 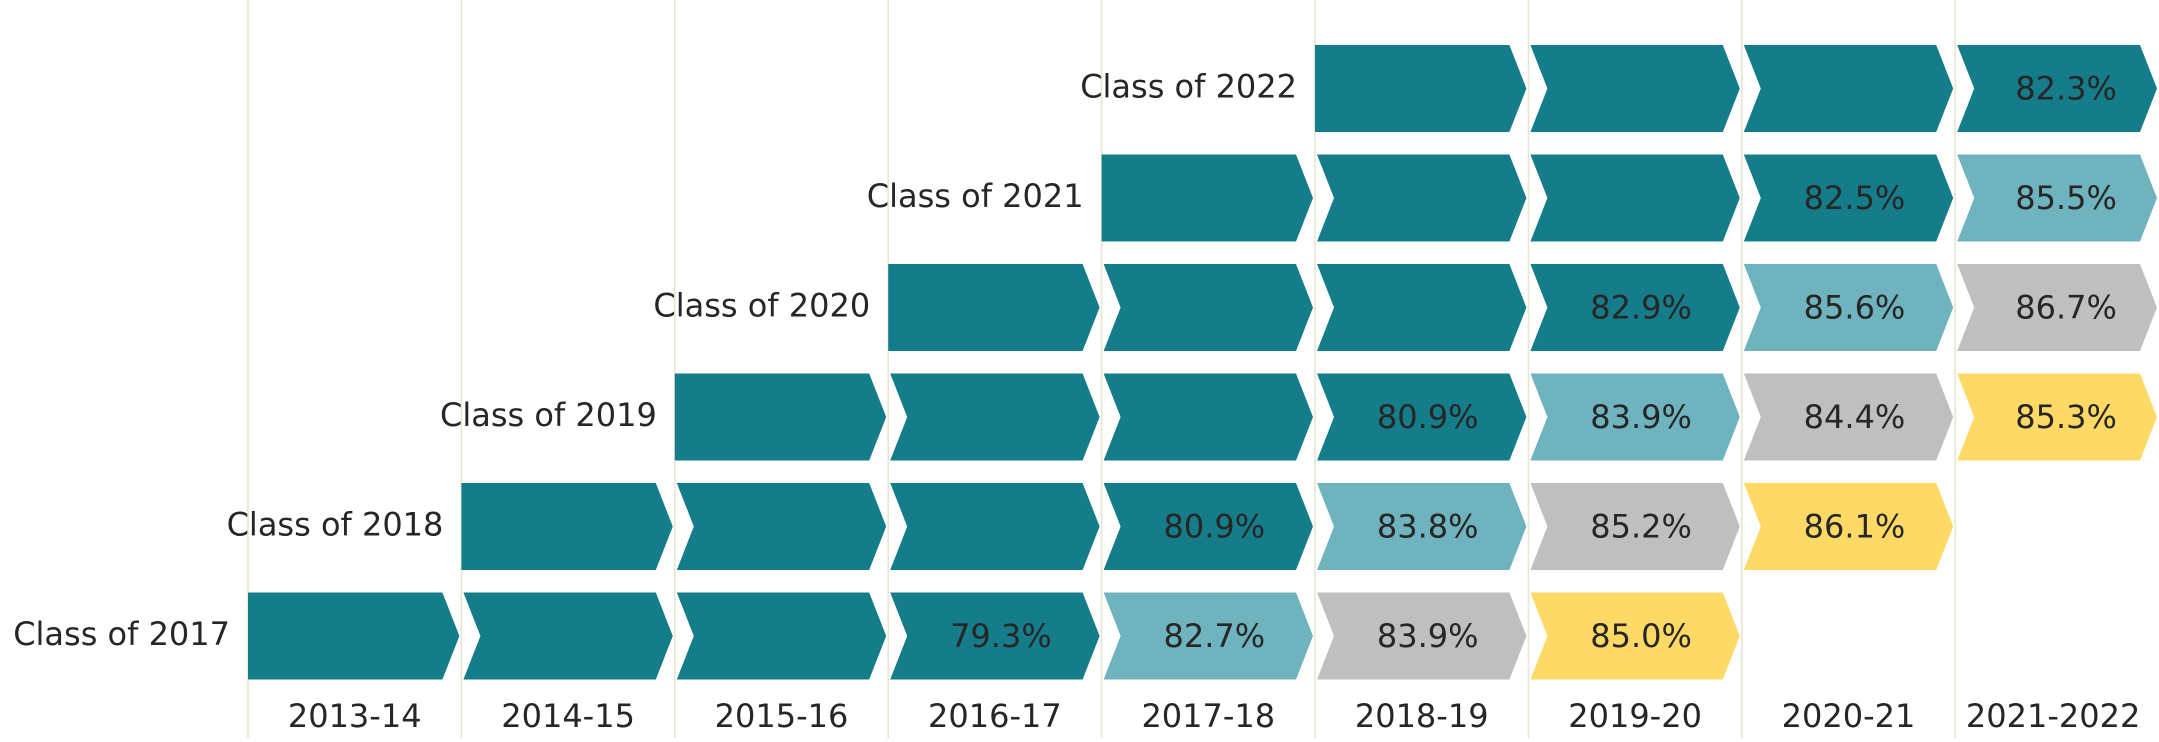 What do you see at coordinates (2066, 89) in the screenshot?
I see `value-label: 82.3%` at bounding box center [2066, 89].